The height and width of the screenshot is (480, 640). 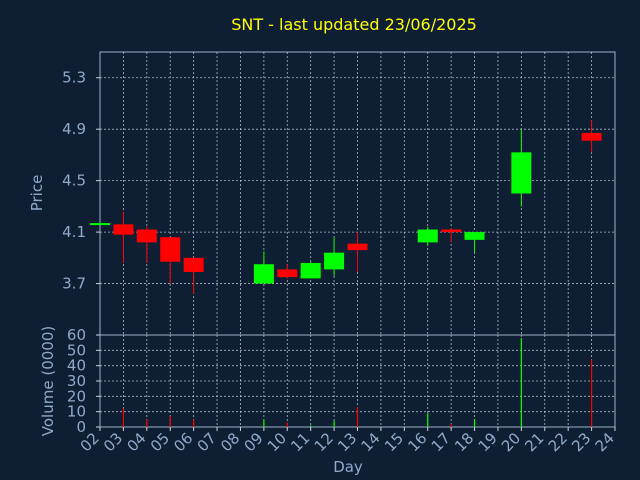 I want to click on x-tick-label: 16, so click(x=417, y=442).